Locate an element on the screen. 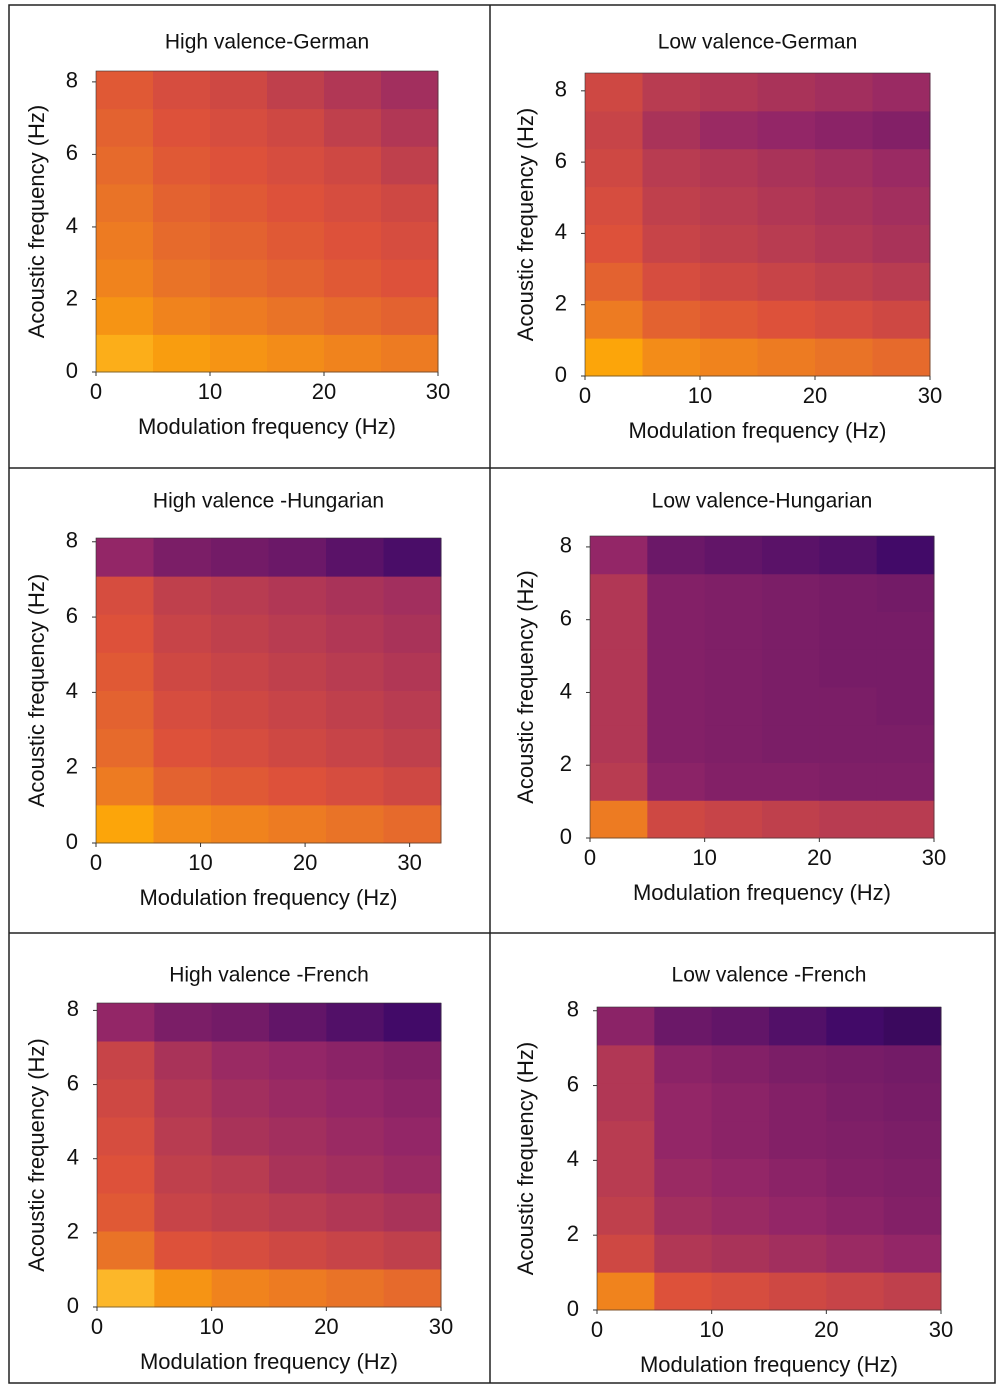 The height and width of the screenshot is (1386, 997). chart-title: High valence -French is located at coordinates (269, 975).